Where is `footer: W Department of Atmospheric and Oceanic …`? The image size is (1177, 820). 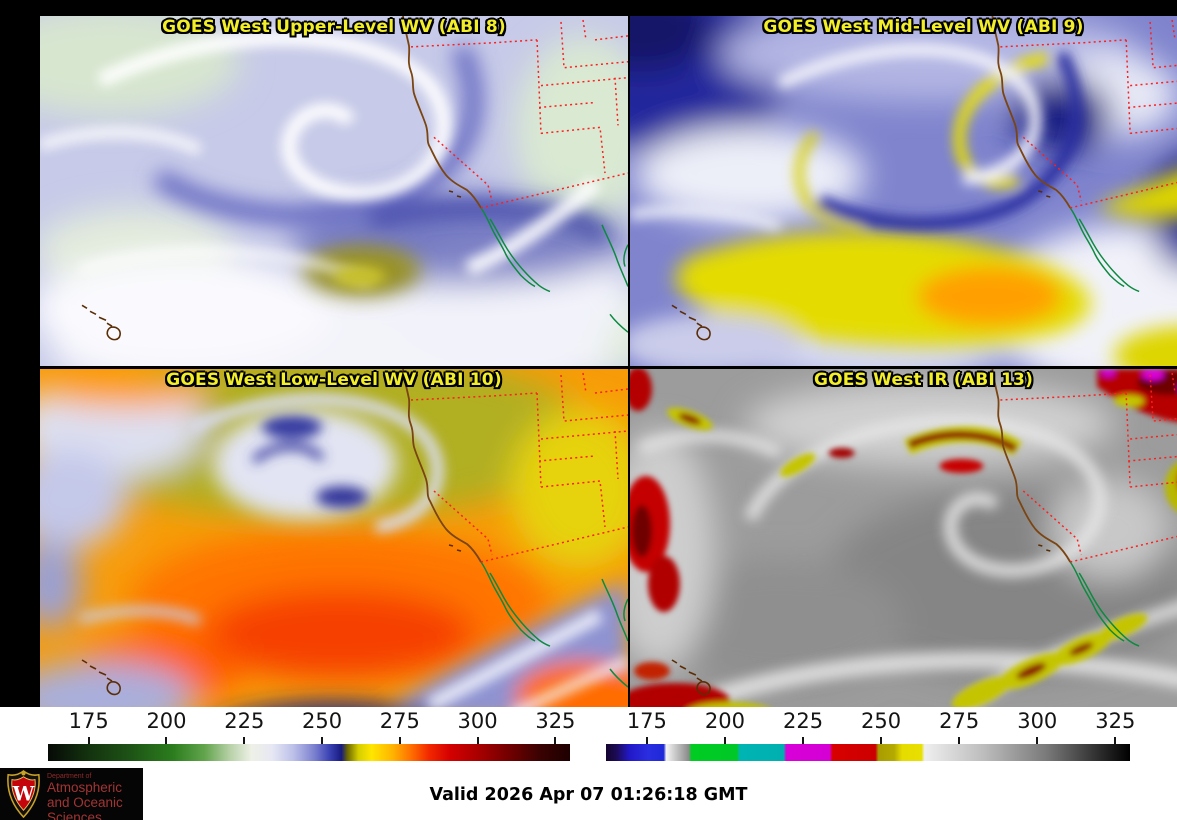
footer: W Department of Atmospheric and Oceanic … is located at coordinates (588, 794).